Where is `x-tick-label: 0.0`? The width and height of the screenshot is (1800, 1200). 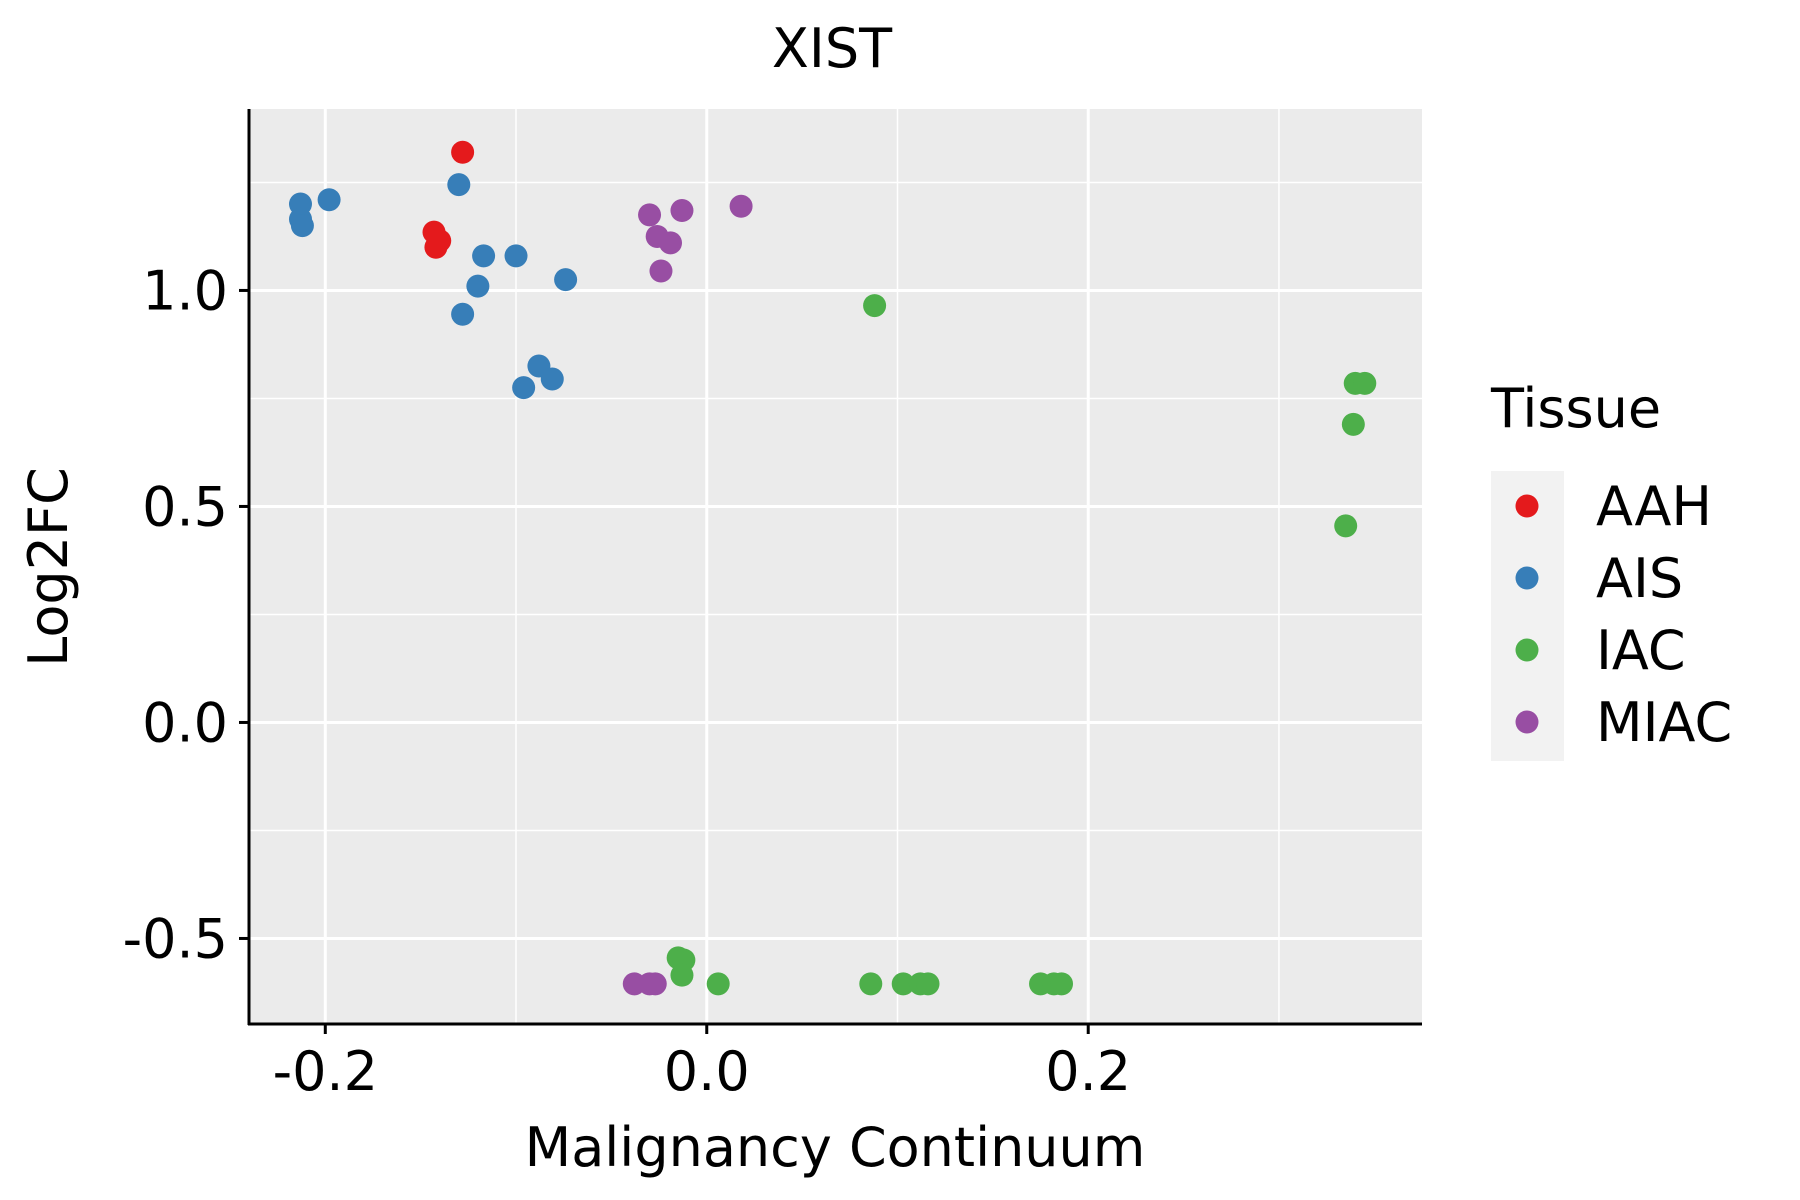
x-tick-label: 0.0 is located at coordinates (707, 1071).